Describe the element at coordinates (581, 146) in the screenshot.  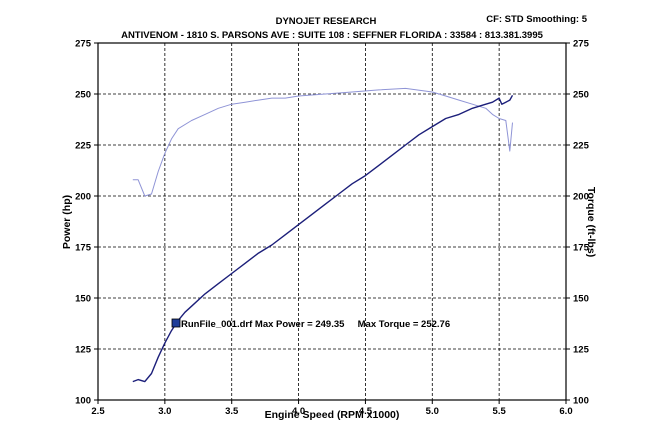
I see `y-tick-label-right: 225` at that location.